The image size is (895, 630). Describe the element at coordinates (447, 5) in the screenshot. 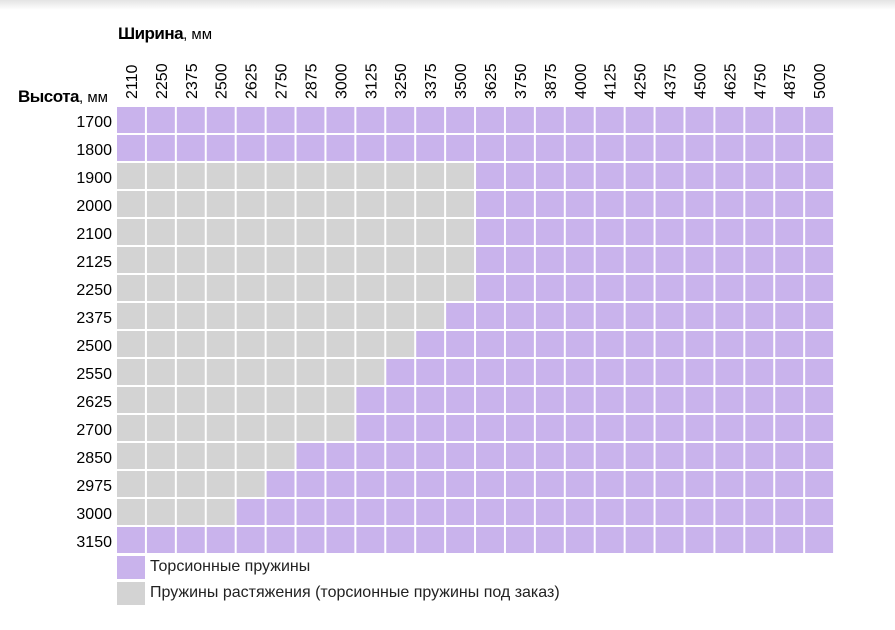

I see `top-shadow` at that location.